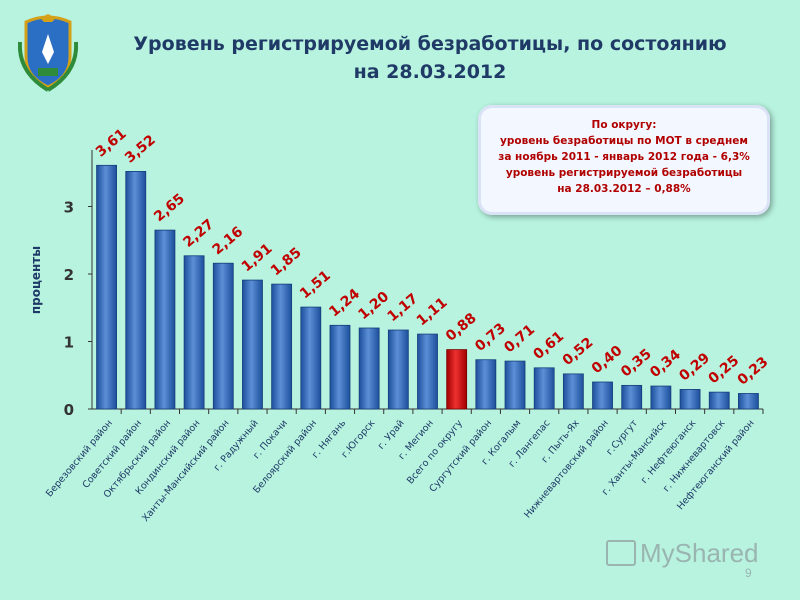 This screenshot has height=600, width=800. Describe the element at coordinates (461, 327) in the screenshot. I see `data-label: 0,88` at that location.